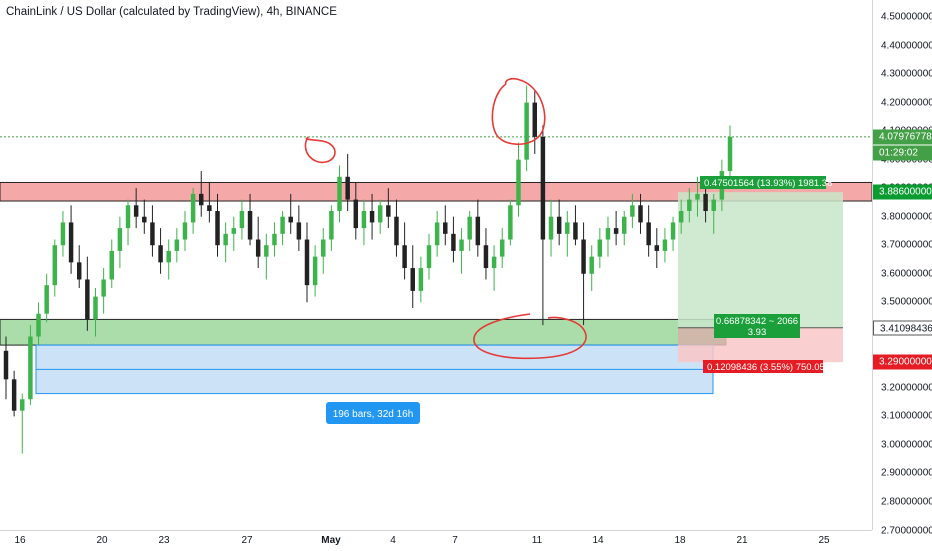 Image resolution: width=932 pixels, height=551 pixels. Describe the element at coordinates (906, 274) in the screenshot. I see `price-tick: 3.60000000` at that location.